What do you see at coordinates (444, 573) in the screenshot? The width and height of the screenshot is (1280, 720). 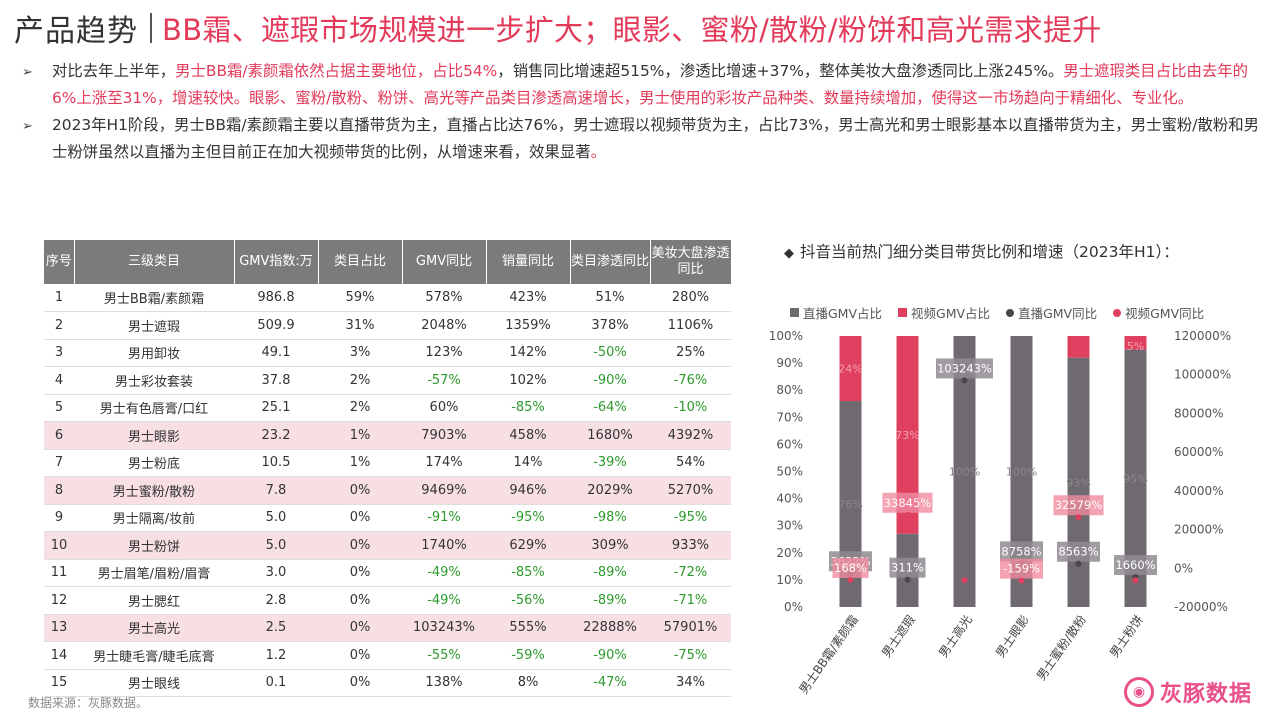 I see `table-cell: -49%` at bounding box center [444, 573].